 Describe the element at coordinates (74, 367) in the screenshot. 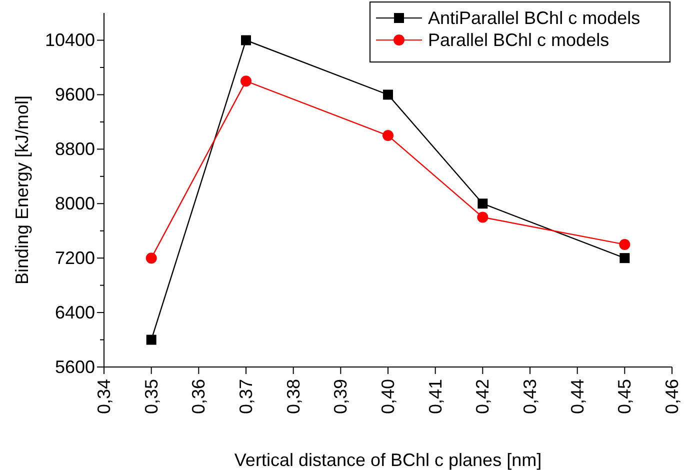

I see `y-tick-label: 5600` at that location.